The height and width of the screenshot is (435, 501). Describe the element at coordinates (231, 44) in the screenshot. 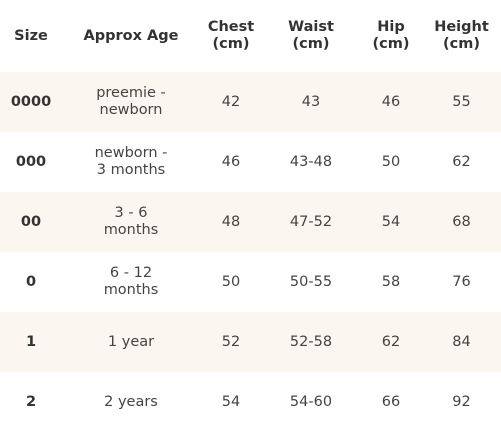

I see `header-chest-unit: (cm)` at that location.